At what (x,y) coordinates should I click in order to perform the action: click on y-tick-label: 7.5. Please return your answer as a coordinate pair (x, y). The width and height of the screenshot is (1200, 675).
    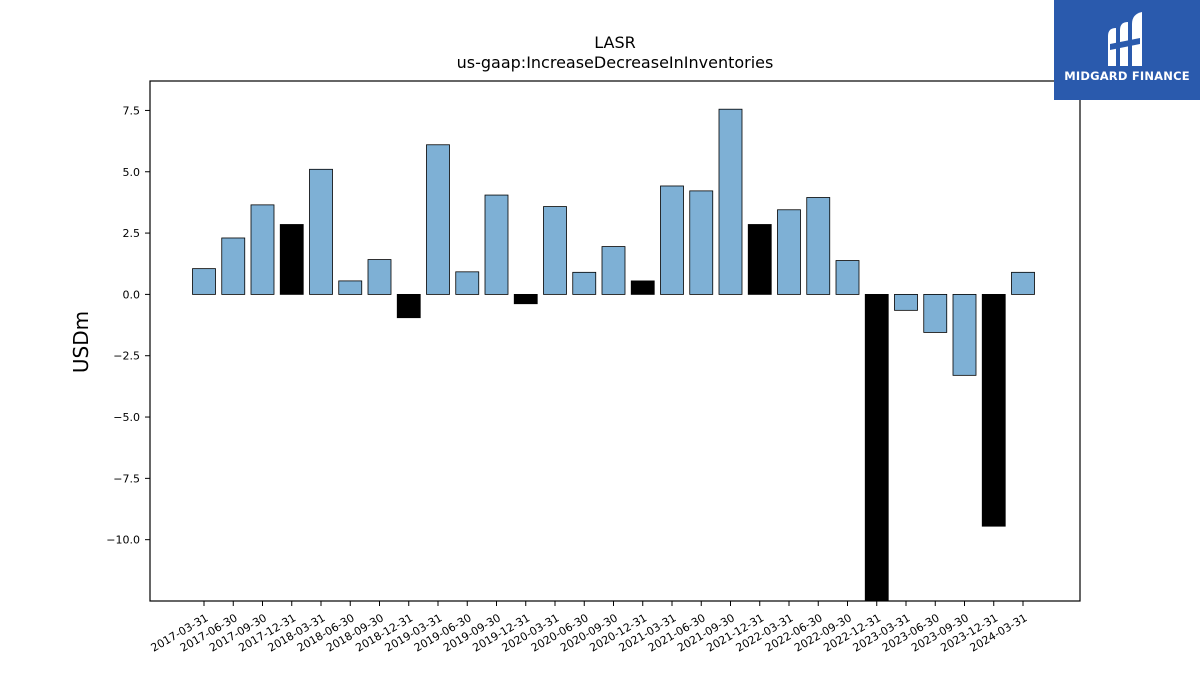
    Looking at the image, I should click on (132, 110).